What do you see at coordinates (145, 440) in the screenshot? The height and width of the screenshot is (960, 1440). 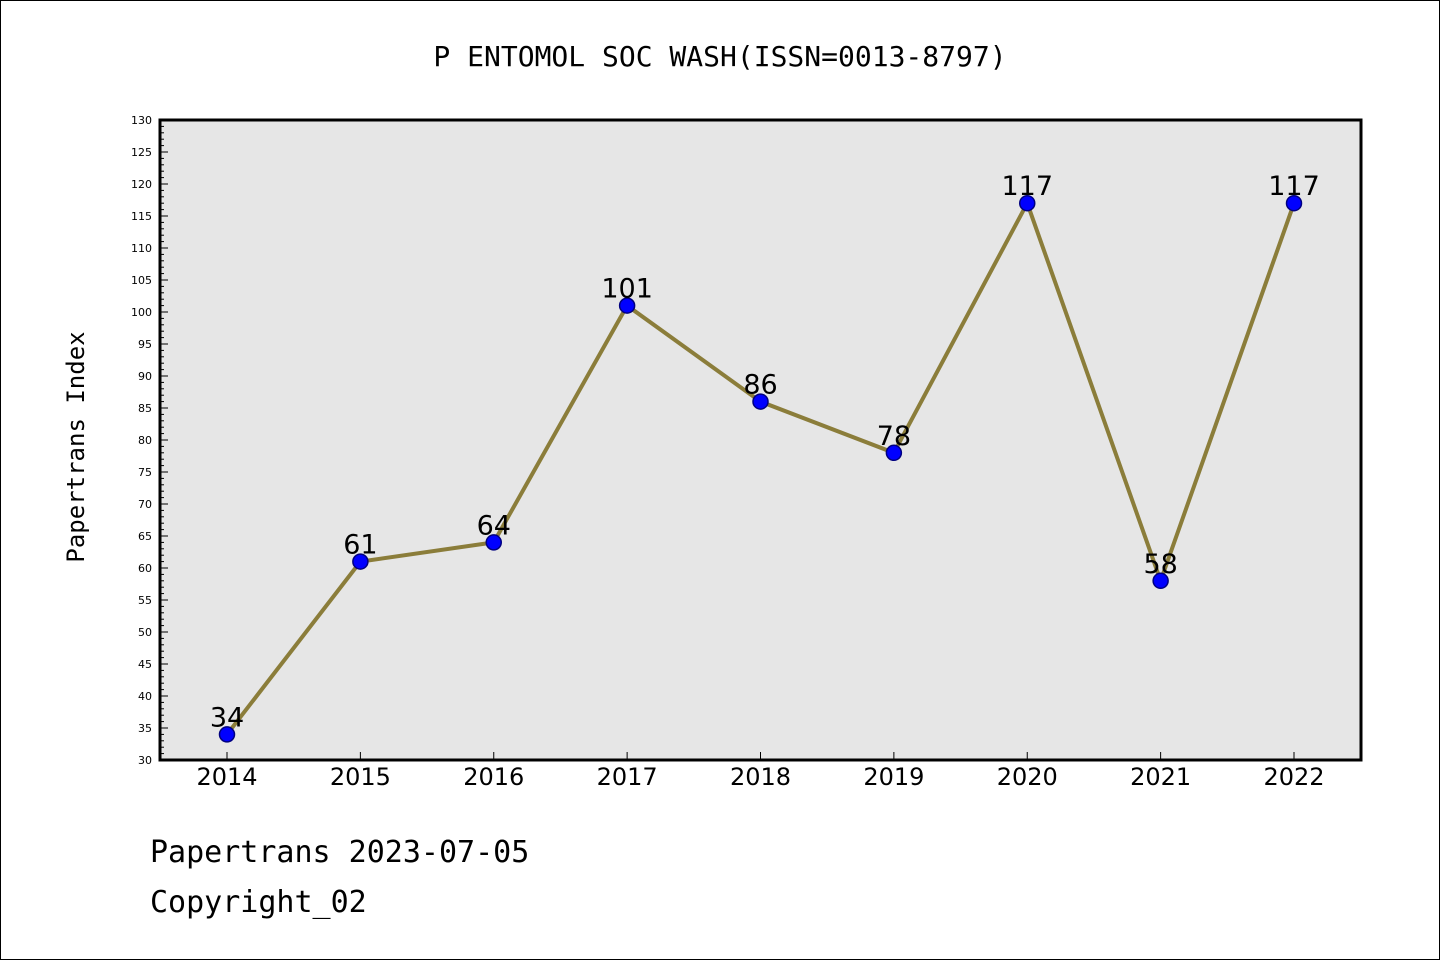 I see `y-tick-label: 80` at bounding box center [145, 440].